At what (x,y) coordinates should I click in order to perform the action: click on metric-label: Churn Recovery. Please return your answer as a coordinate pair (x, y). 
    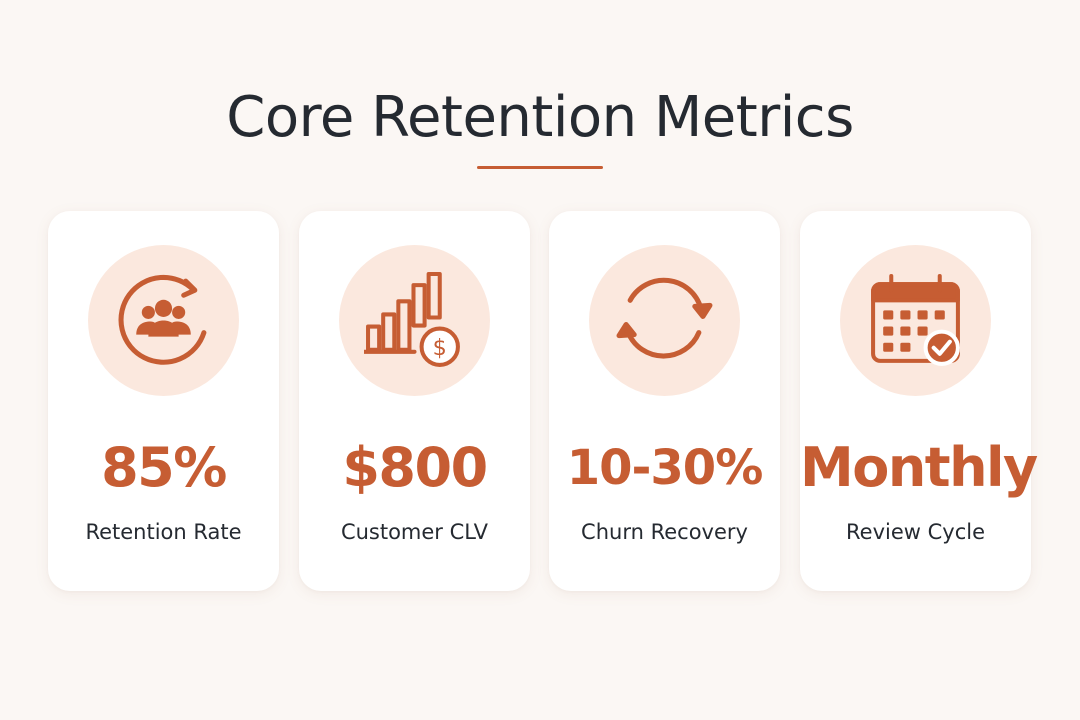
    Looking at the image, I should click on (664, 532).